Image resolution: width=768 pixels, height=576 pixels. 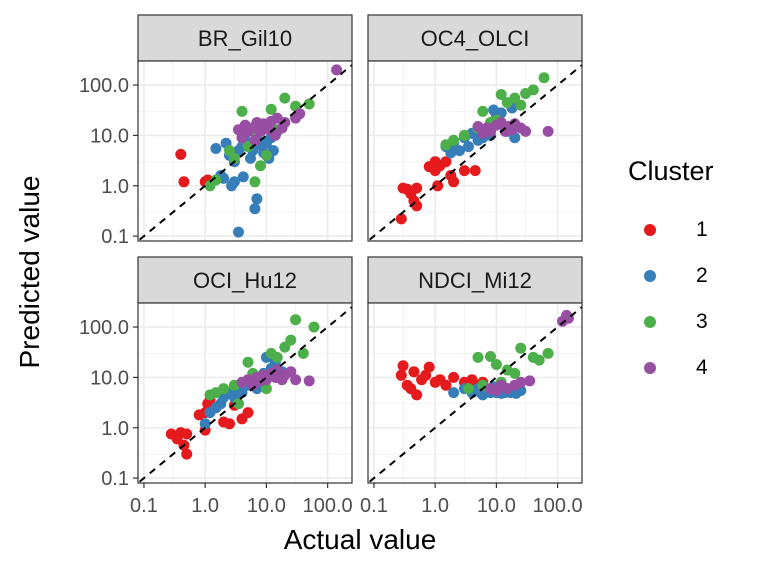 What do you see at coordinates (702, 229) in the screenshot?
I see `legend-label-1: 1` at bounding box center [702, 229].